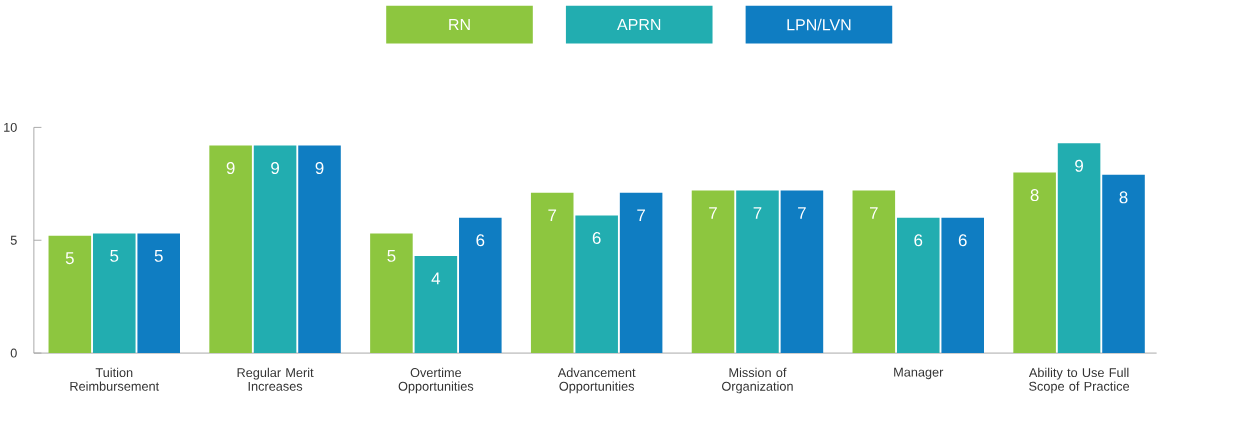 The image size is (1237, 434). I want to click on y-tick-label: 5, so click(13, 240).